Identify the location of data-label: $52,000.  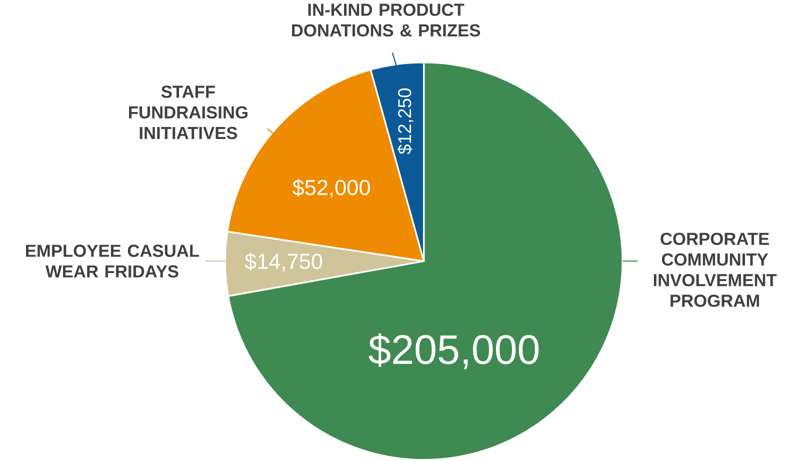
(331, 188).